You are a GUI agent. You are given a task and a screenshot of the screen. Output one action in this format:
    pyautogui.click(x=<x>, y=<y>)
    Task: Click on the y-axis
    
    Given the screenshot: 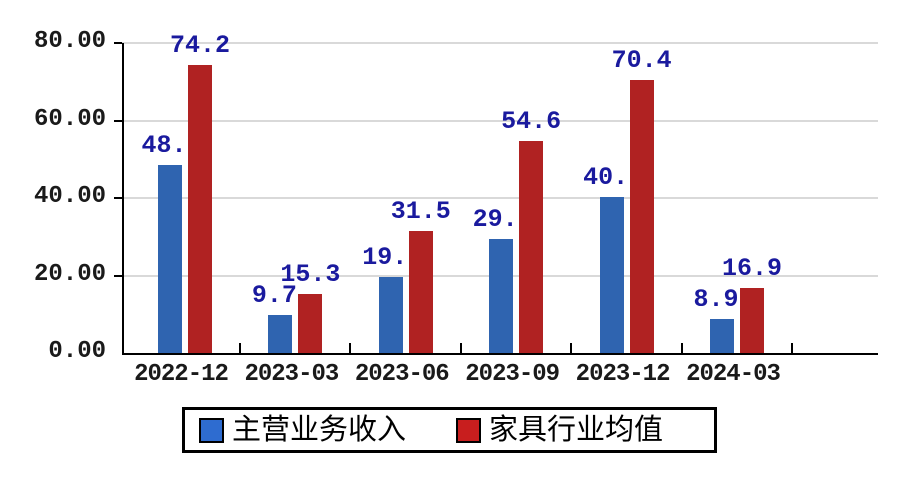 What is the action you would take?
    pyautogui.click(x=123, y=199)
    